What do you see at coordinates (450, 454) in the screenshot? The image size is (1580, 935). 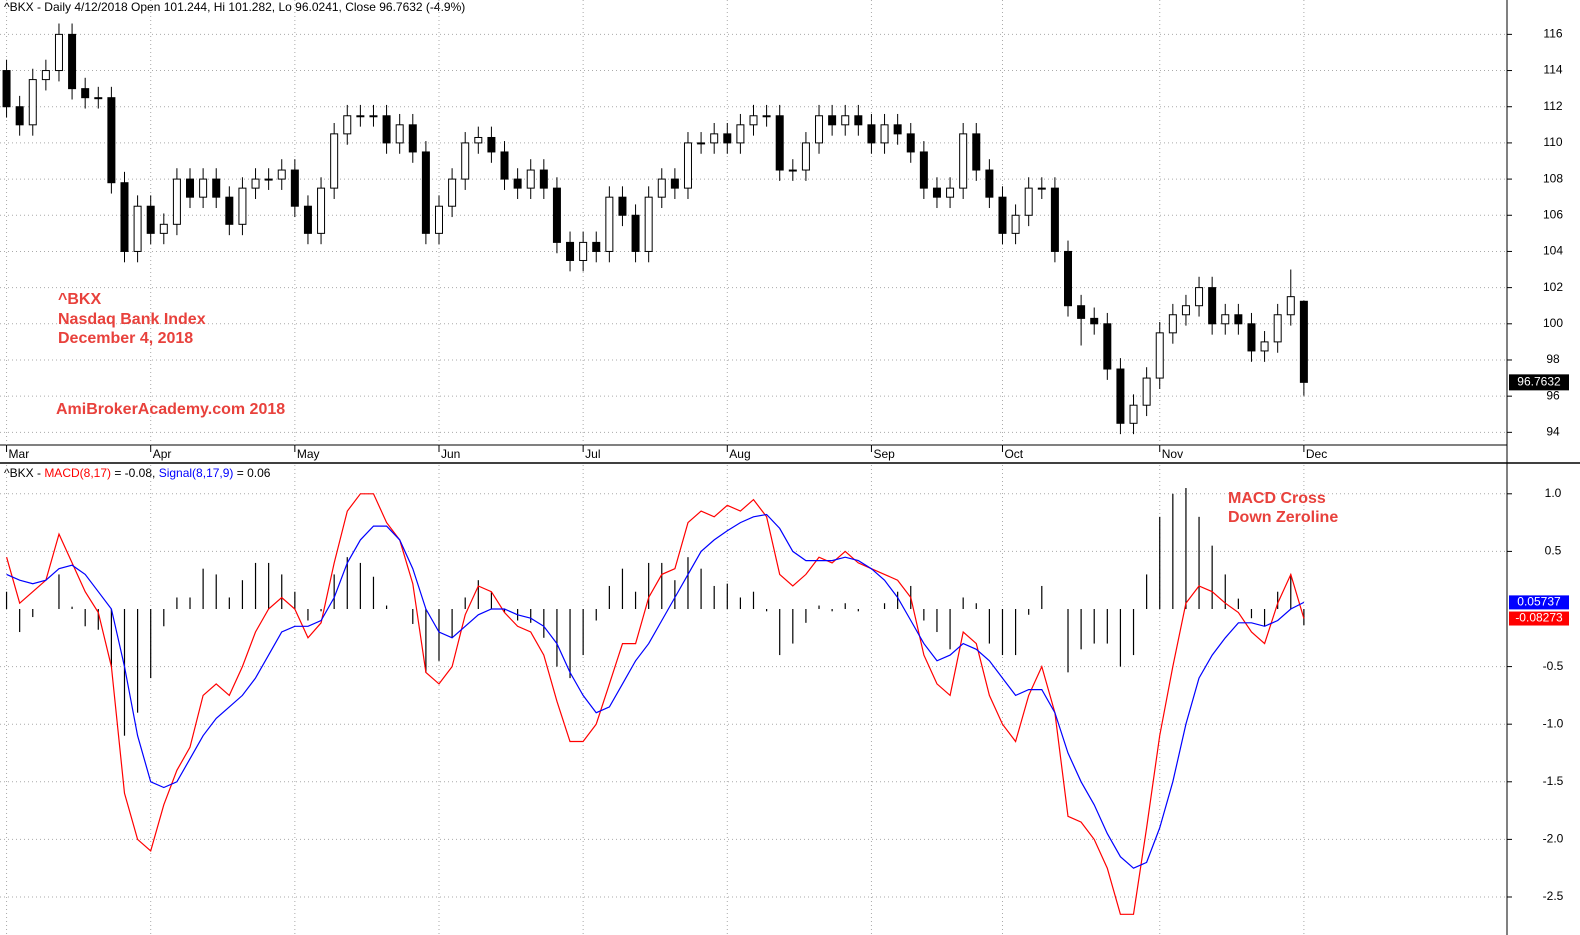 I see `x-tick-label: Jun` at bounding box center [450, 454].